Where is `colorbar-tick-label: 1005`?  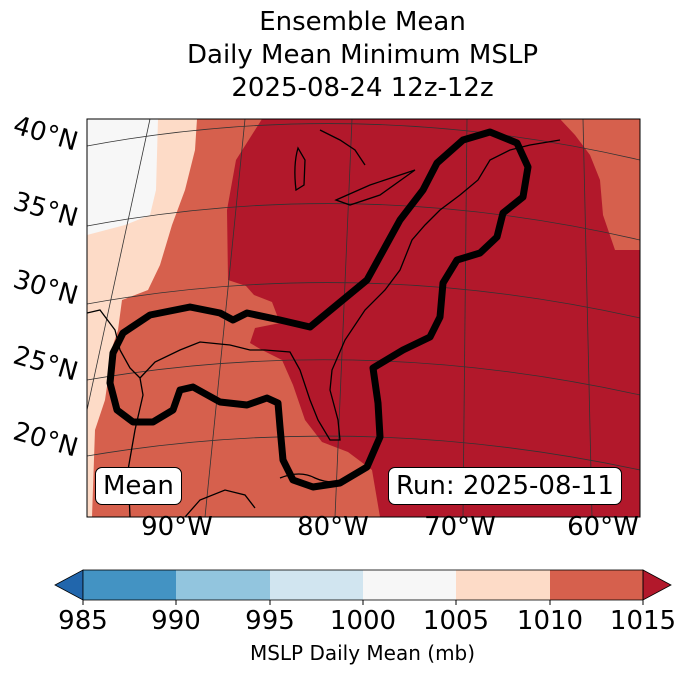
colorbar-tick-label: 1005 is located at coordinates (456, 621).